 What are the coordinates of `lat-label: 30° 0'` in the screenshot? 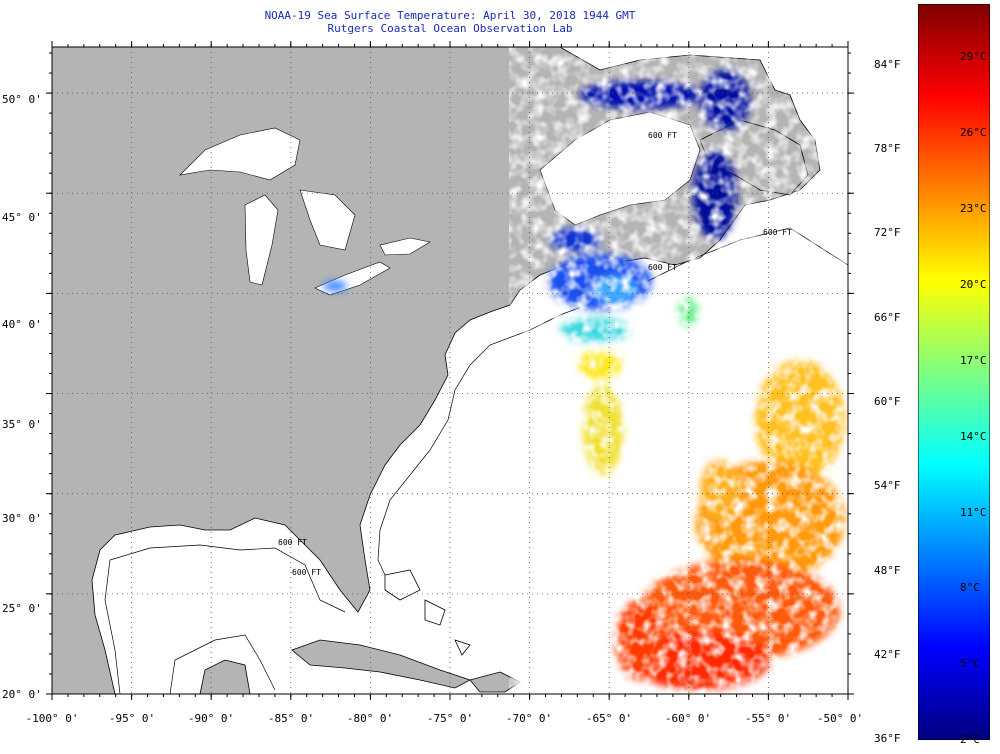 It's located at (22, 518).